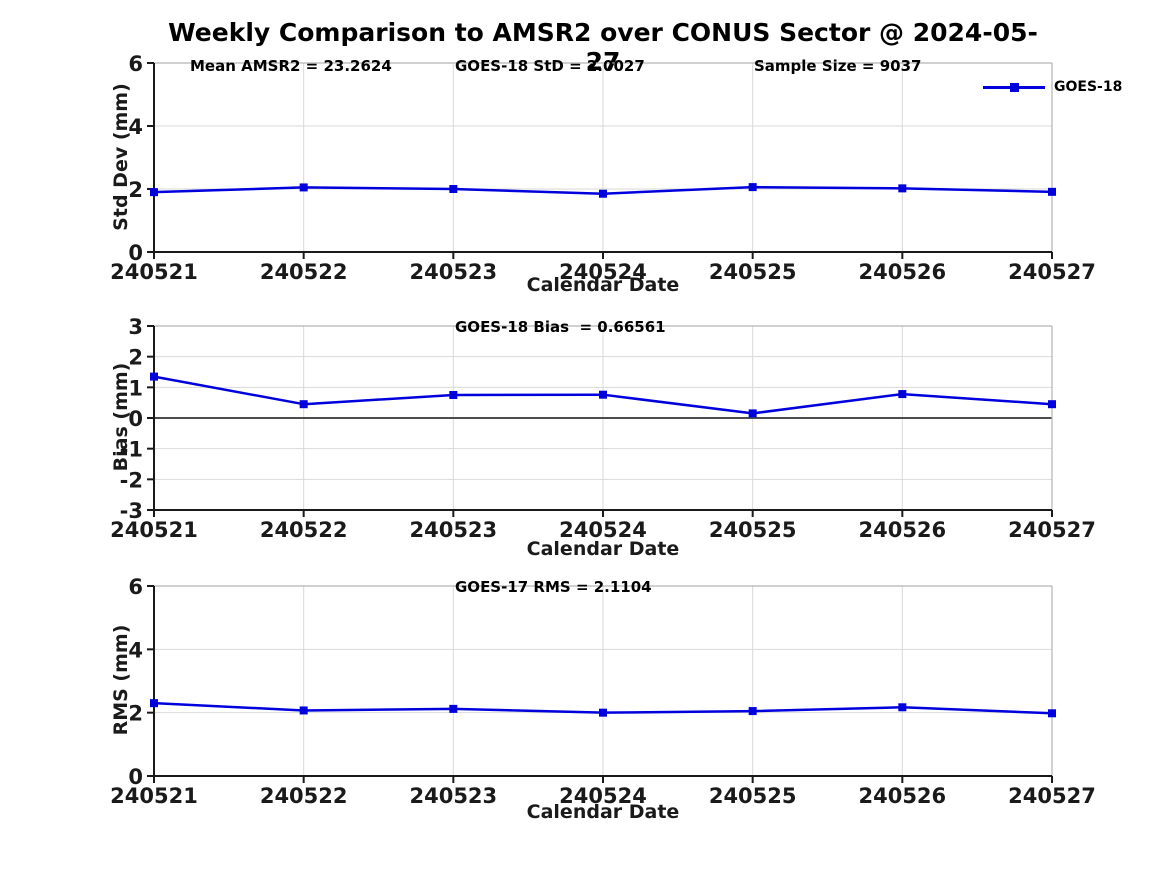  Describe the element at coordinates (135, 388) in the screenshot. I see `y-tick-label: 1` at that location.